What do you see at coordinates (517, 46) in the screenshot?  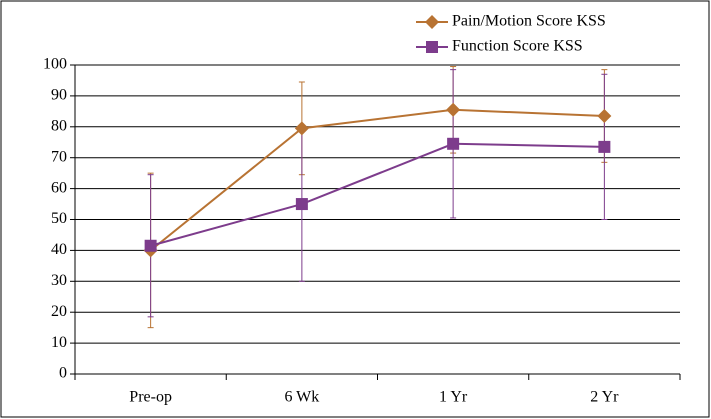 I see `legend-label: Function Score KSS` at bounding box center [517, 46].